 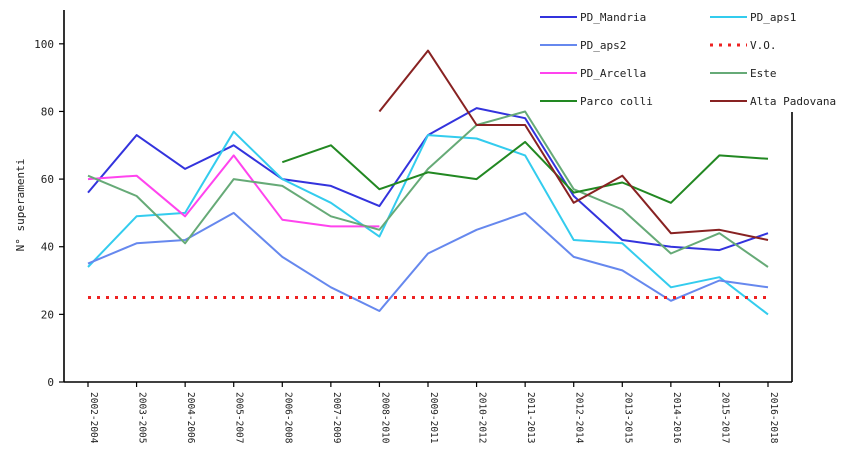 I want to click on series-line-pd-arcella, so click(x=233, y=191).